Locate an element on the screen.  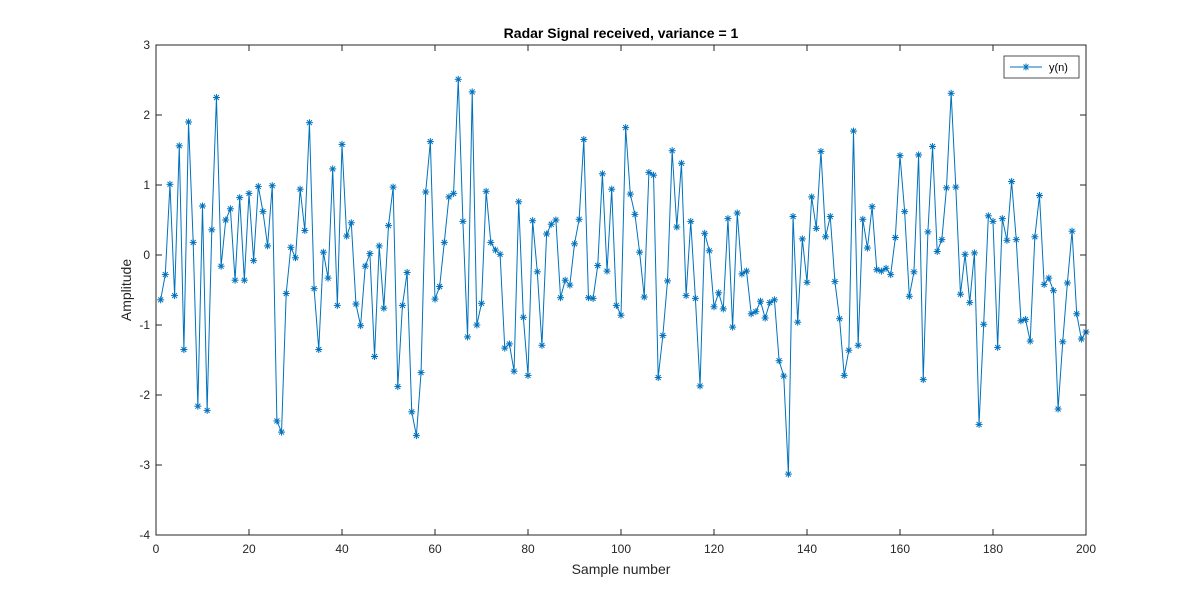
y-tick-label: 3 is located at coordinates (146, 45).